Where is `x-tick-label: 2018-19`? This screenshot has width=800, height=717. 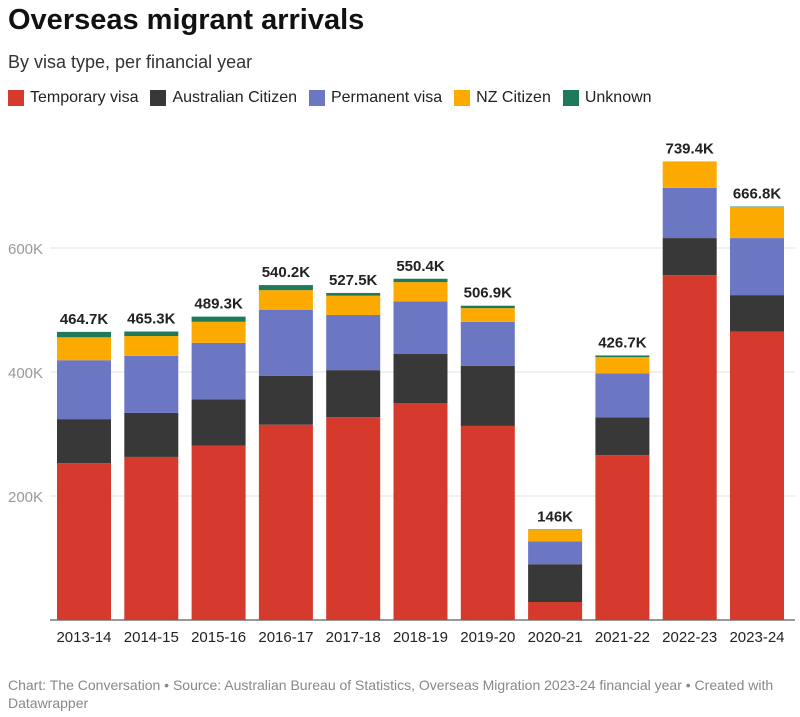 x-tick-label: 2018-19 is located at coordinates (420, 637).